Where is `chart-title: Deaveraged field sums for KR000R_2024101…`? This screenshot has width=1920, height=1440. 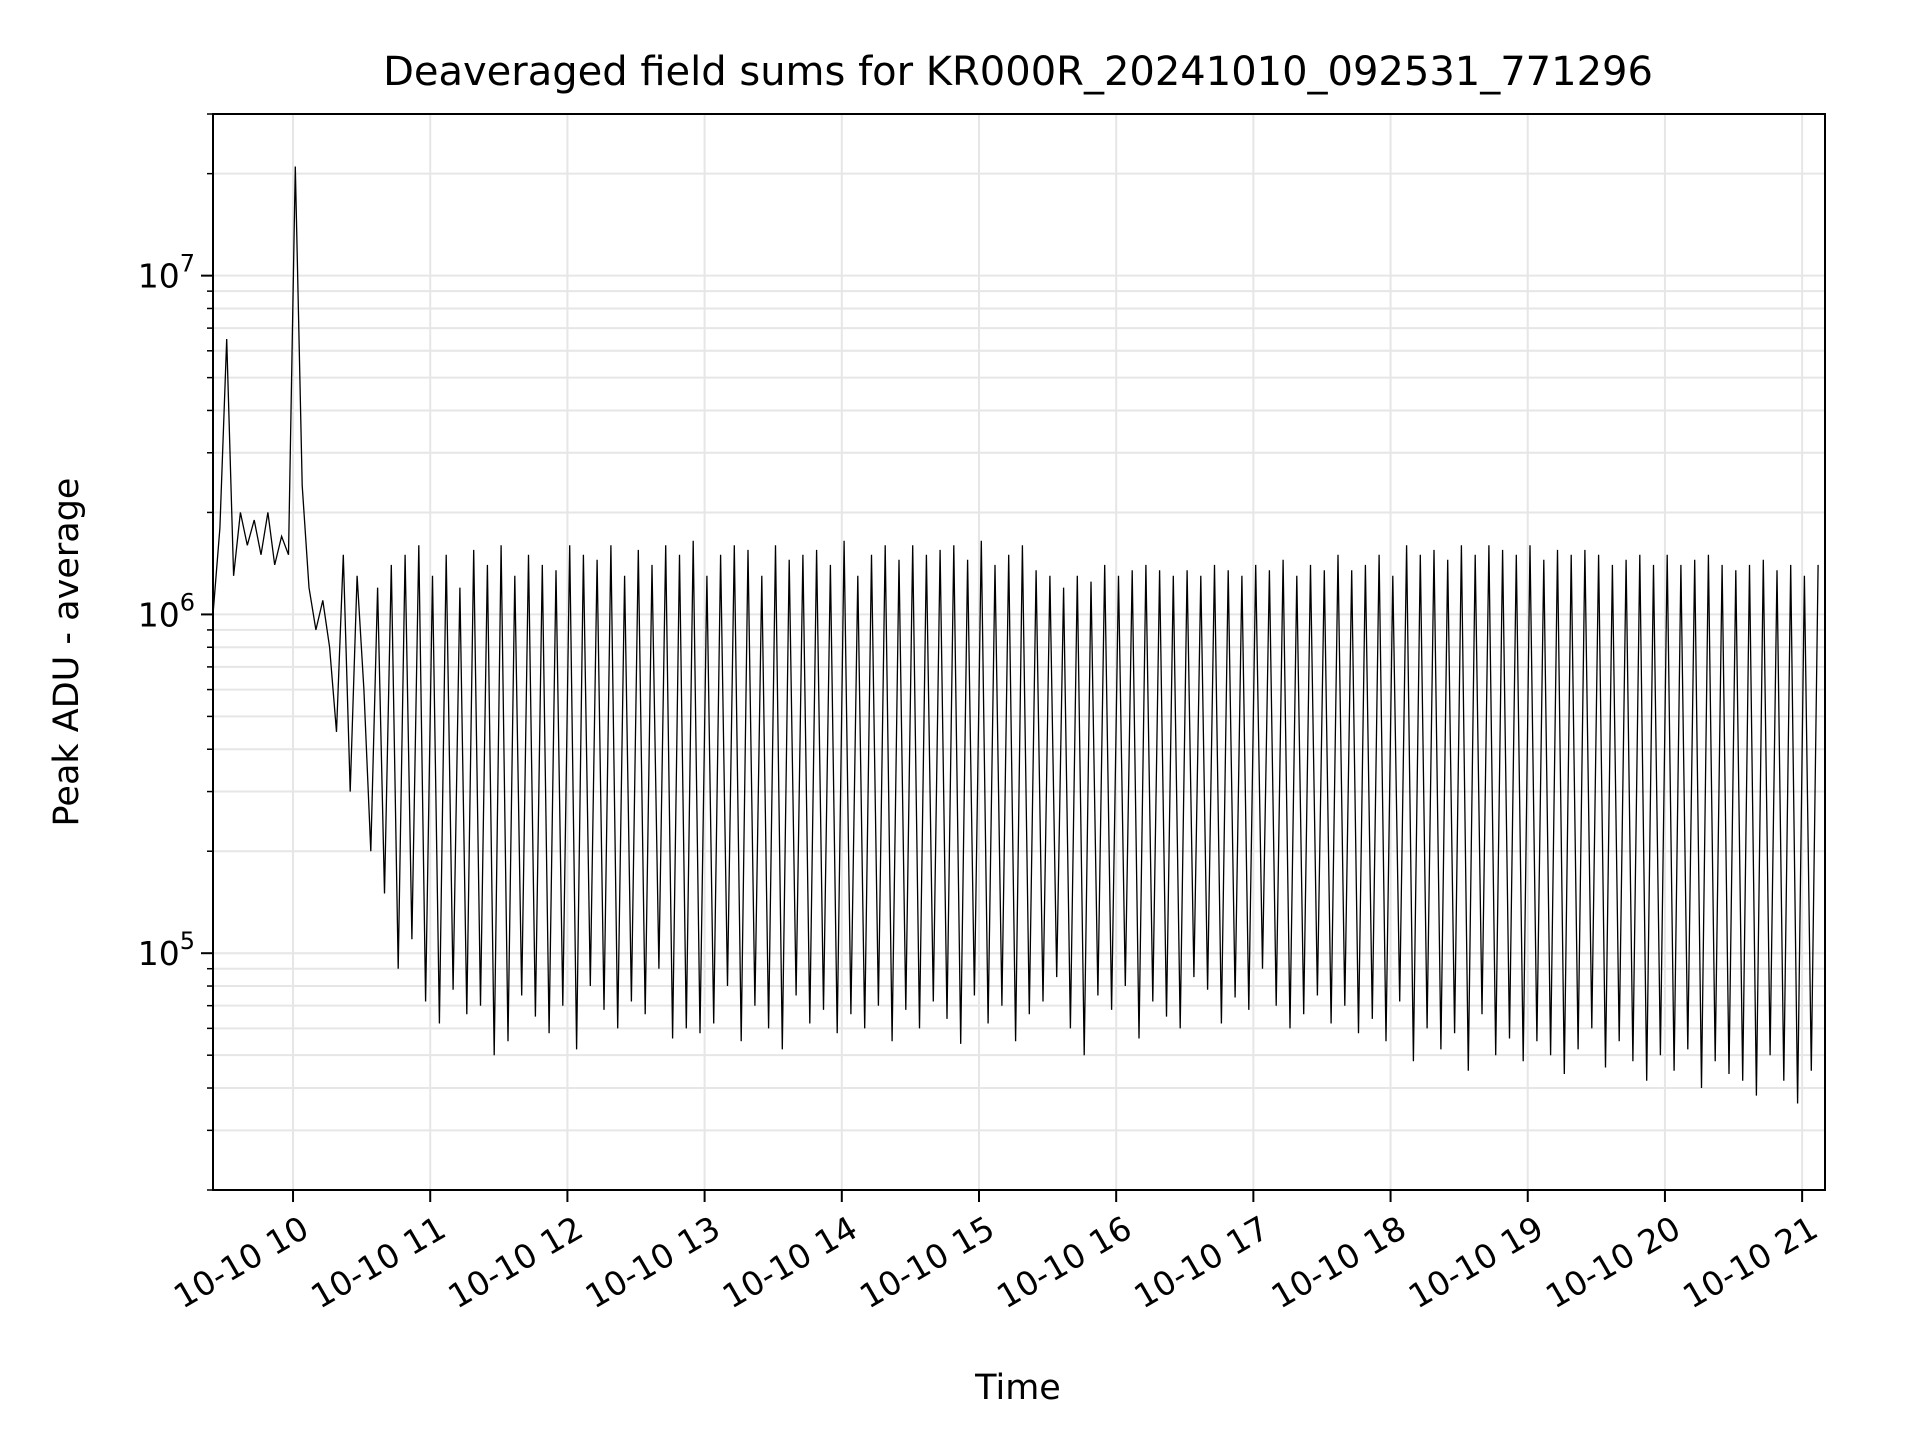 chart-title: Deaveraged field sums for KR000R_2024101… is located at coordinates (1018, 72).